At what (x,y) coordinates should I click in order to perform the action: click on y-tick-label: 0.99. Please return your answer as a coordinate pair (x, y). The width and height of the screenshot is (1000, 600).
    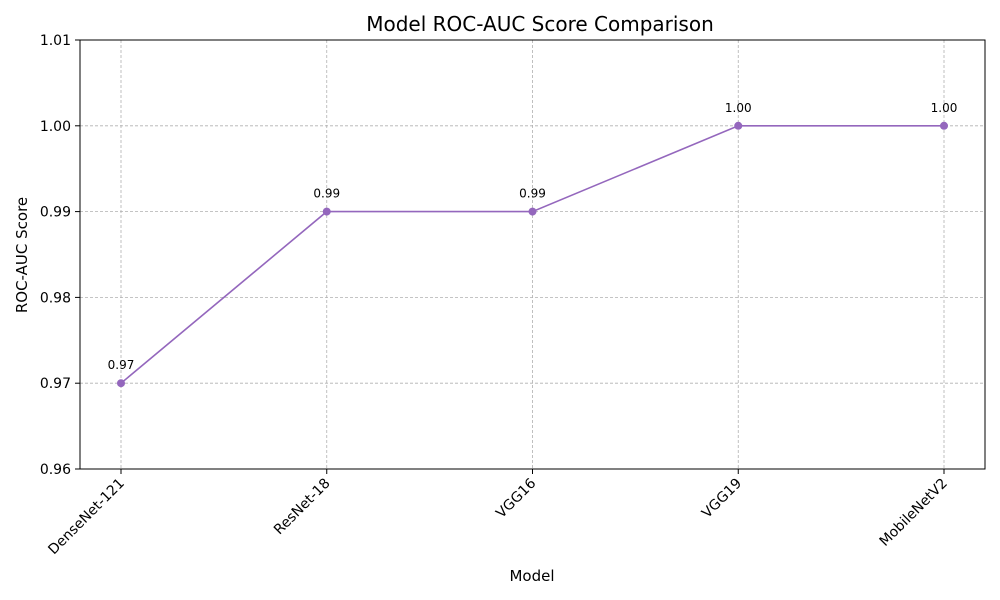
    Looking at the image, I should click on (55, 213).